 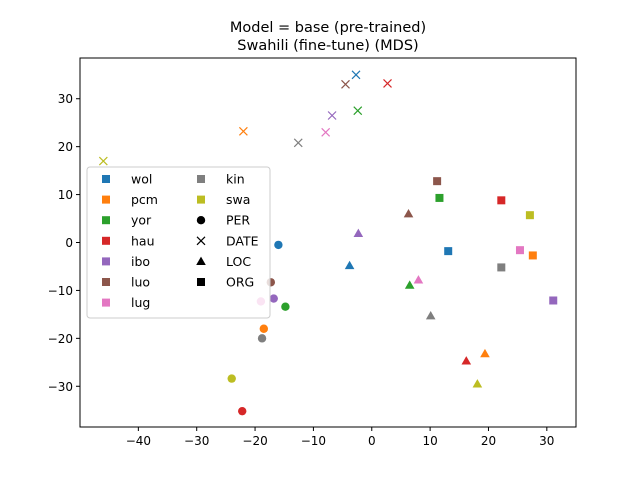 I want to click on legend-label-kin: kin, so click(x=235, y=179).